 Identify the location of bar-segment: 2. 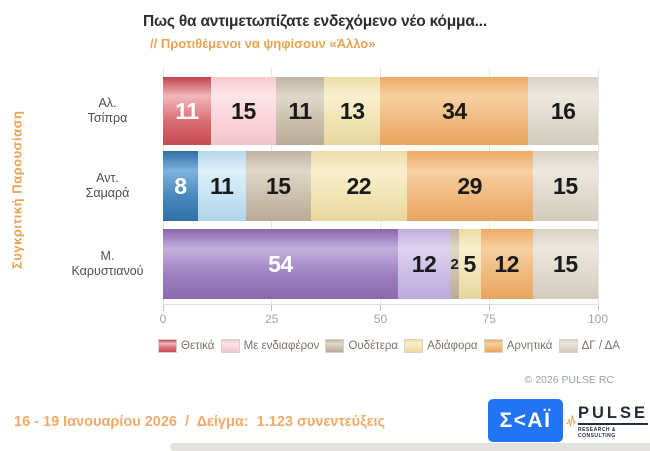
(454, 264).